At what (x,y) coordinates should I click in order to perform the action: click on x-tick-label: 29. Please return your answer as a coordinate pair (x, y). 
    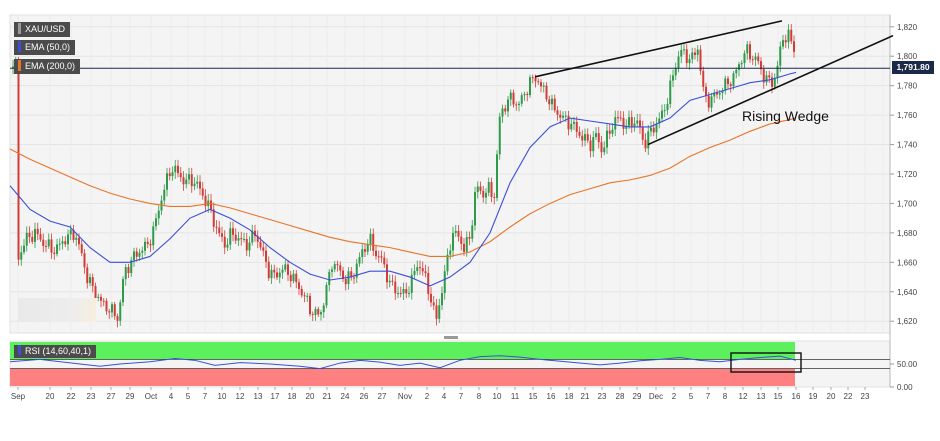
    Looking at the image, I should click on (637, 396).